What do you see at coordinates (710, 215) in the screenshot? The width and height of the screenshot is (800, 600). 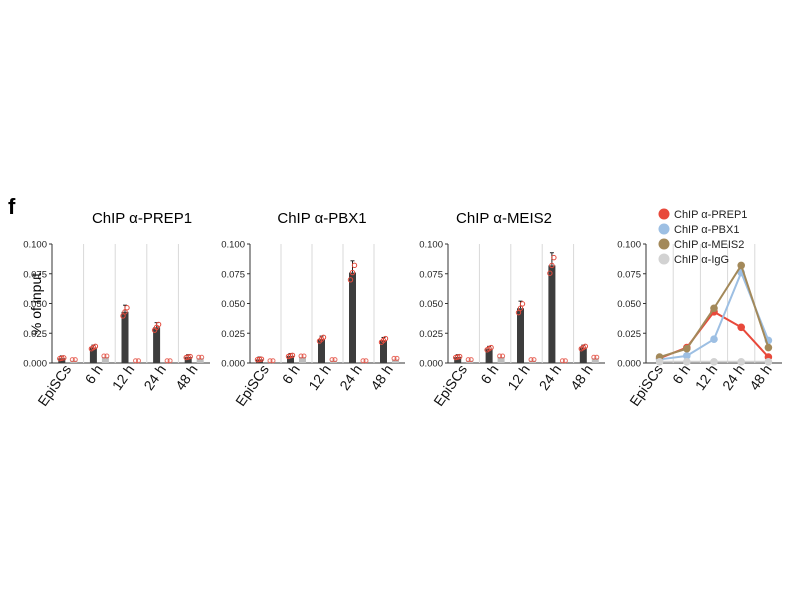 I see `legend-label-prep1: ChIP α-PREP1` at bounding box center [710, 215].